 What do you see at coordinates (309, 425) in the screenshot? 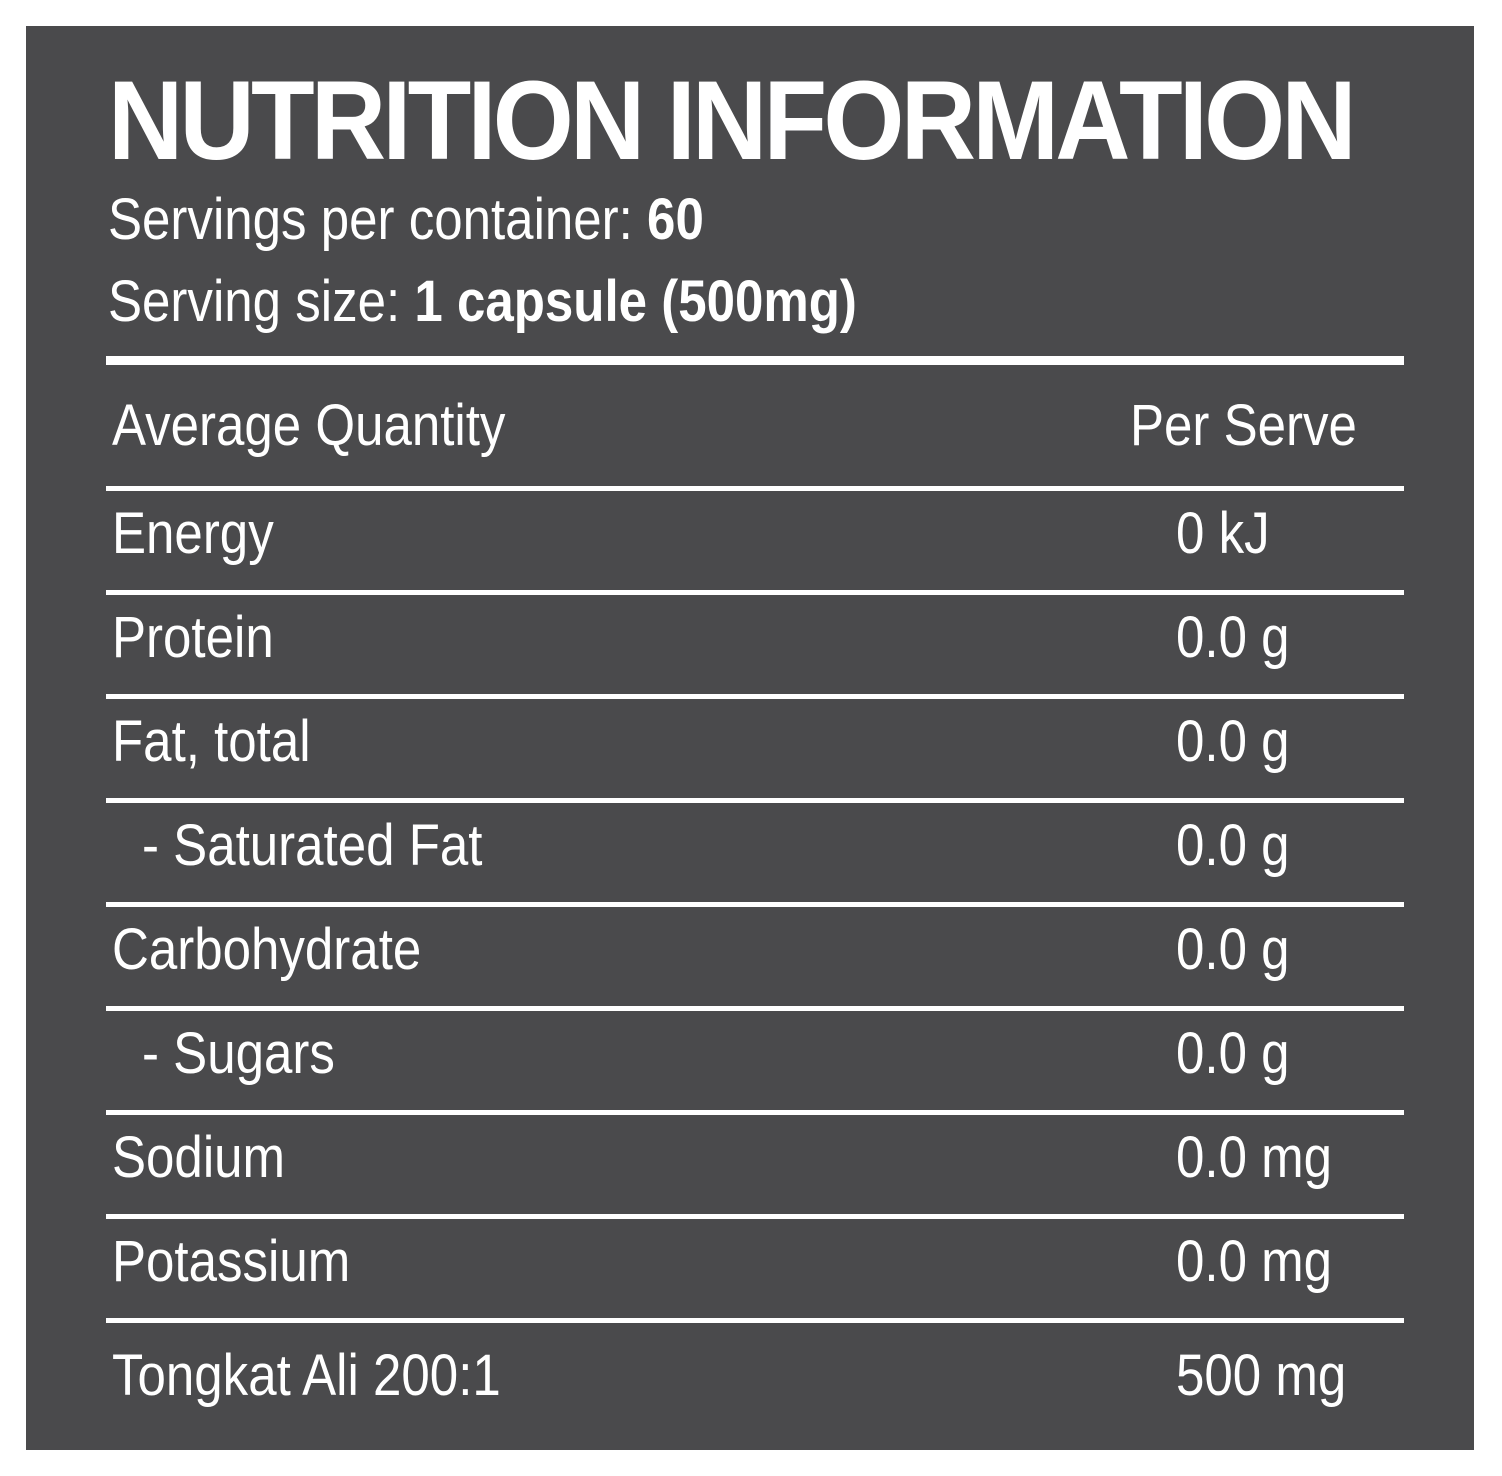
I see `header-cell: Average Quantity` at bounding box center [309, 425].